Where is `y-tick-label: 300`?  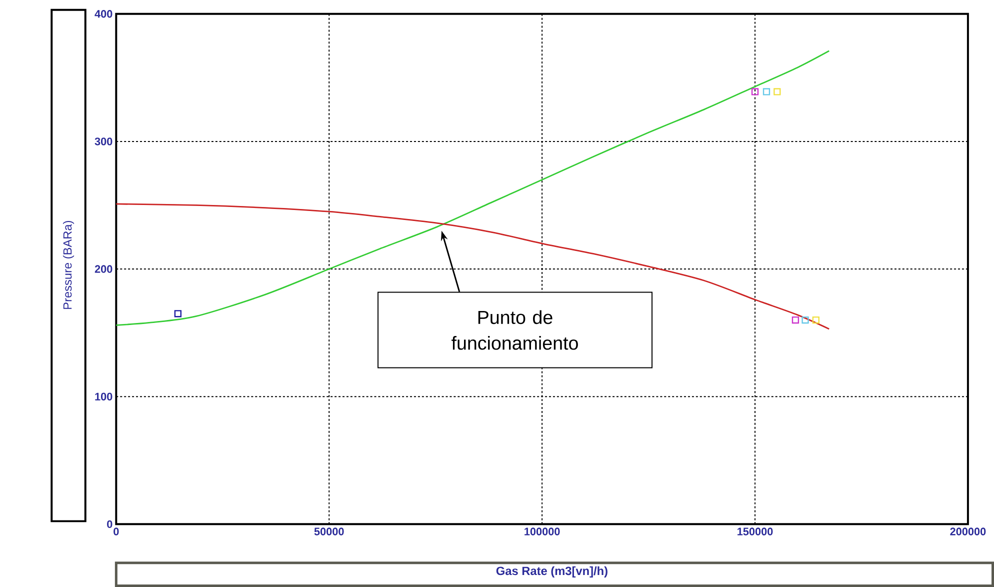
y-tick-label: 300 is located at coordinates (103, 142).